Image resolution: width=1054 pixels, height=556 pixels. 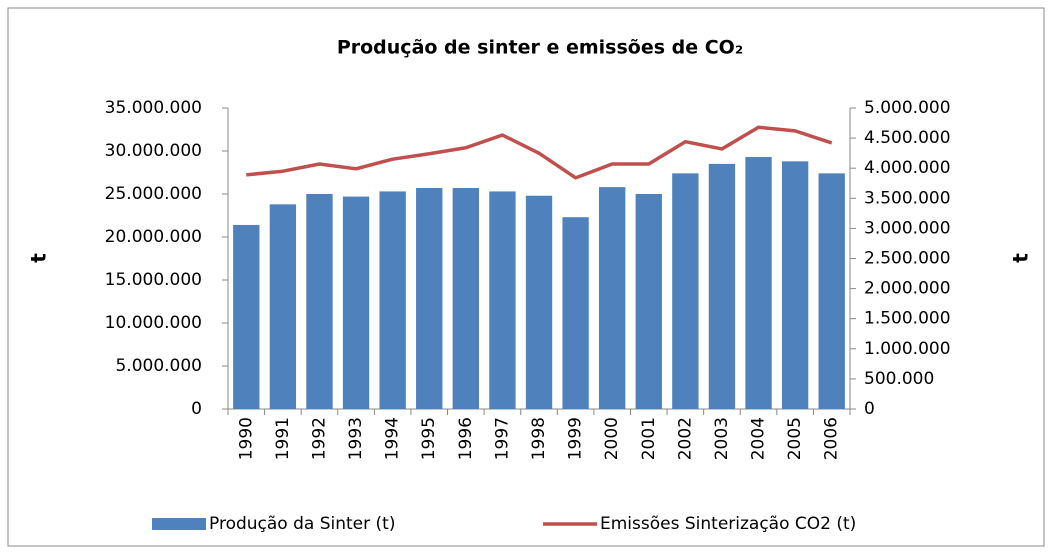 What do you see at coordinates (722, 438) in the screenshot?
I see `x-tick-label: 2003` at bounding box center [722, 438].